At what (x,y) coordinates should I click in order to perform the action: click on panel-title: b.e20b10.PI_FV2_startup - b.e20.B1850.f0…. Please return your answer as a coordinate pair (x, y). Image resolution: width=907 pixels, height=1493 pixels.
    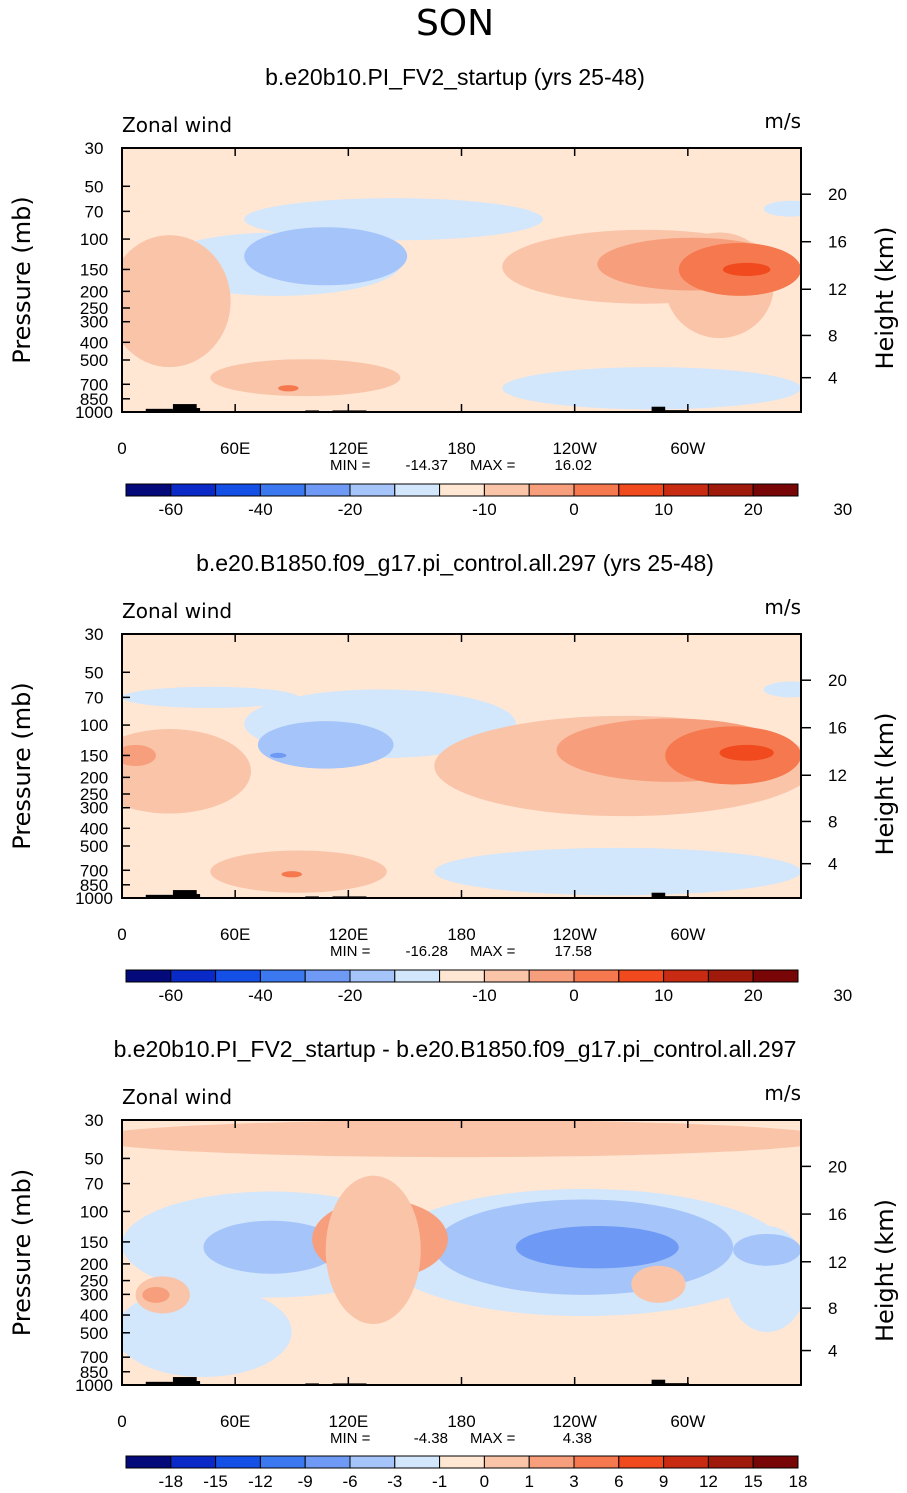
    Looking at the image, I should click on (455, 1049).